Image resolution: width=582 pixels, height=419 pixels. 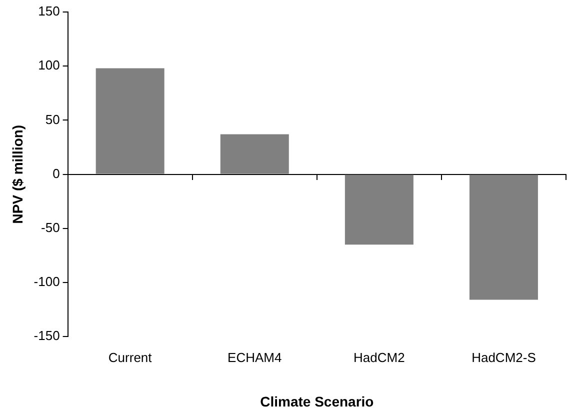 What do you see at coordinates (50, 227) in the screenshot?
I see `y-tick-label: -50` at bounding box center [50, 227].